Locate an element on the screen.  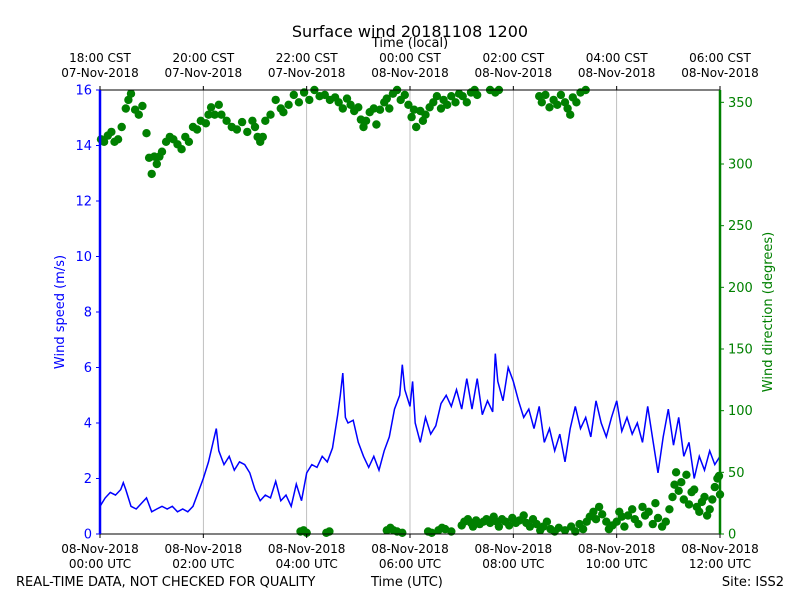
right-tick-label: 0 is located at coordinates (732, 535).